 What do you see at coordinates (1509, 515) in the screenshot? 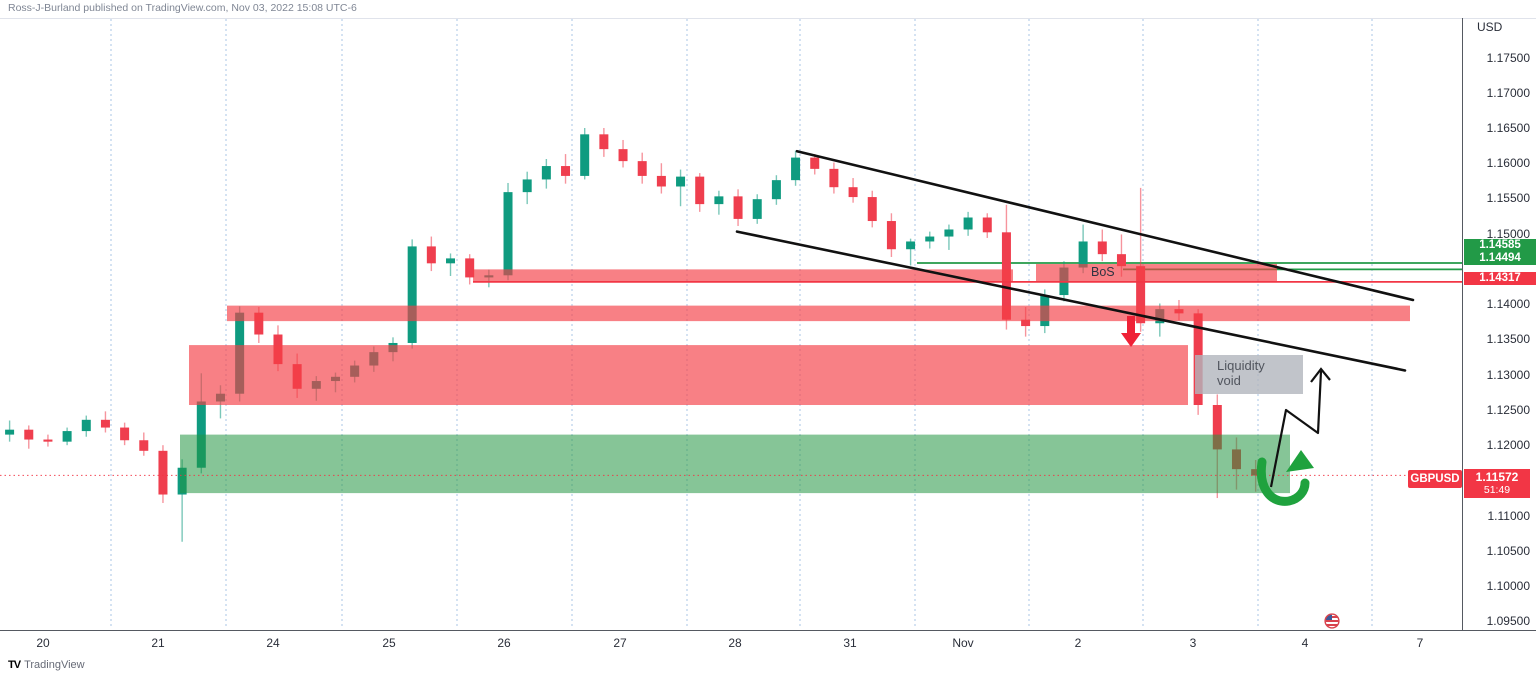
I see `price-tick-label: 1.11000` at bounding box center [1509, 515].